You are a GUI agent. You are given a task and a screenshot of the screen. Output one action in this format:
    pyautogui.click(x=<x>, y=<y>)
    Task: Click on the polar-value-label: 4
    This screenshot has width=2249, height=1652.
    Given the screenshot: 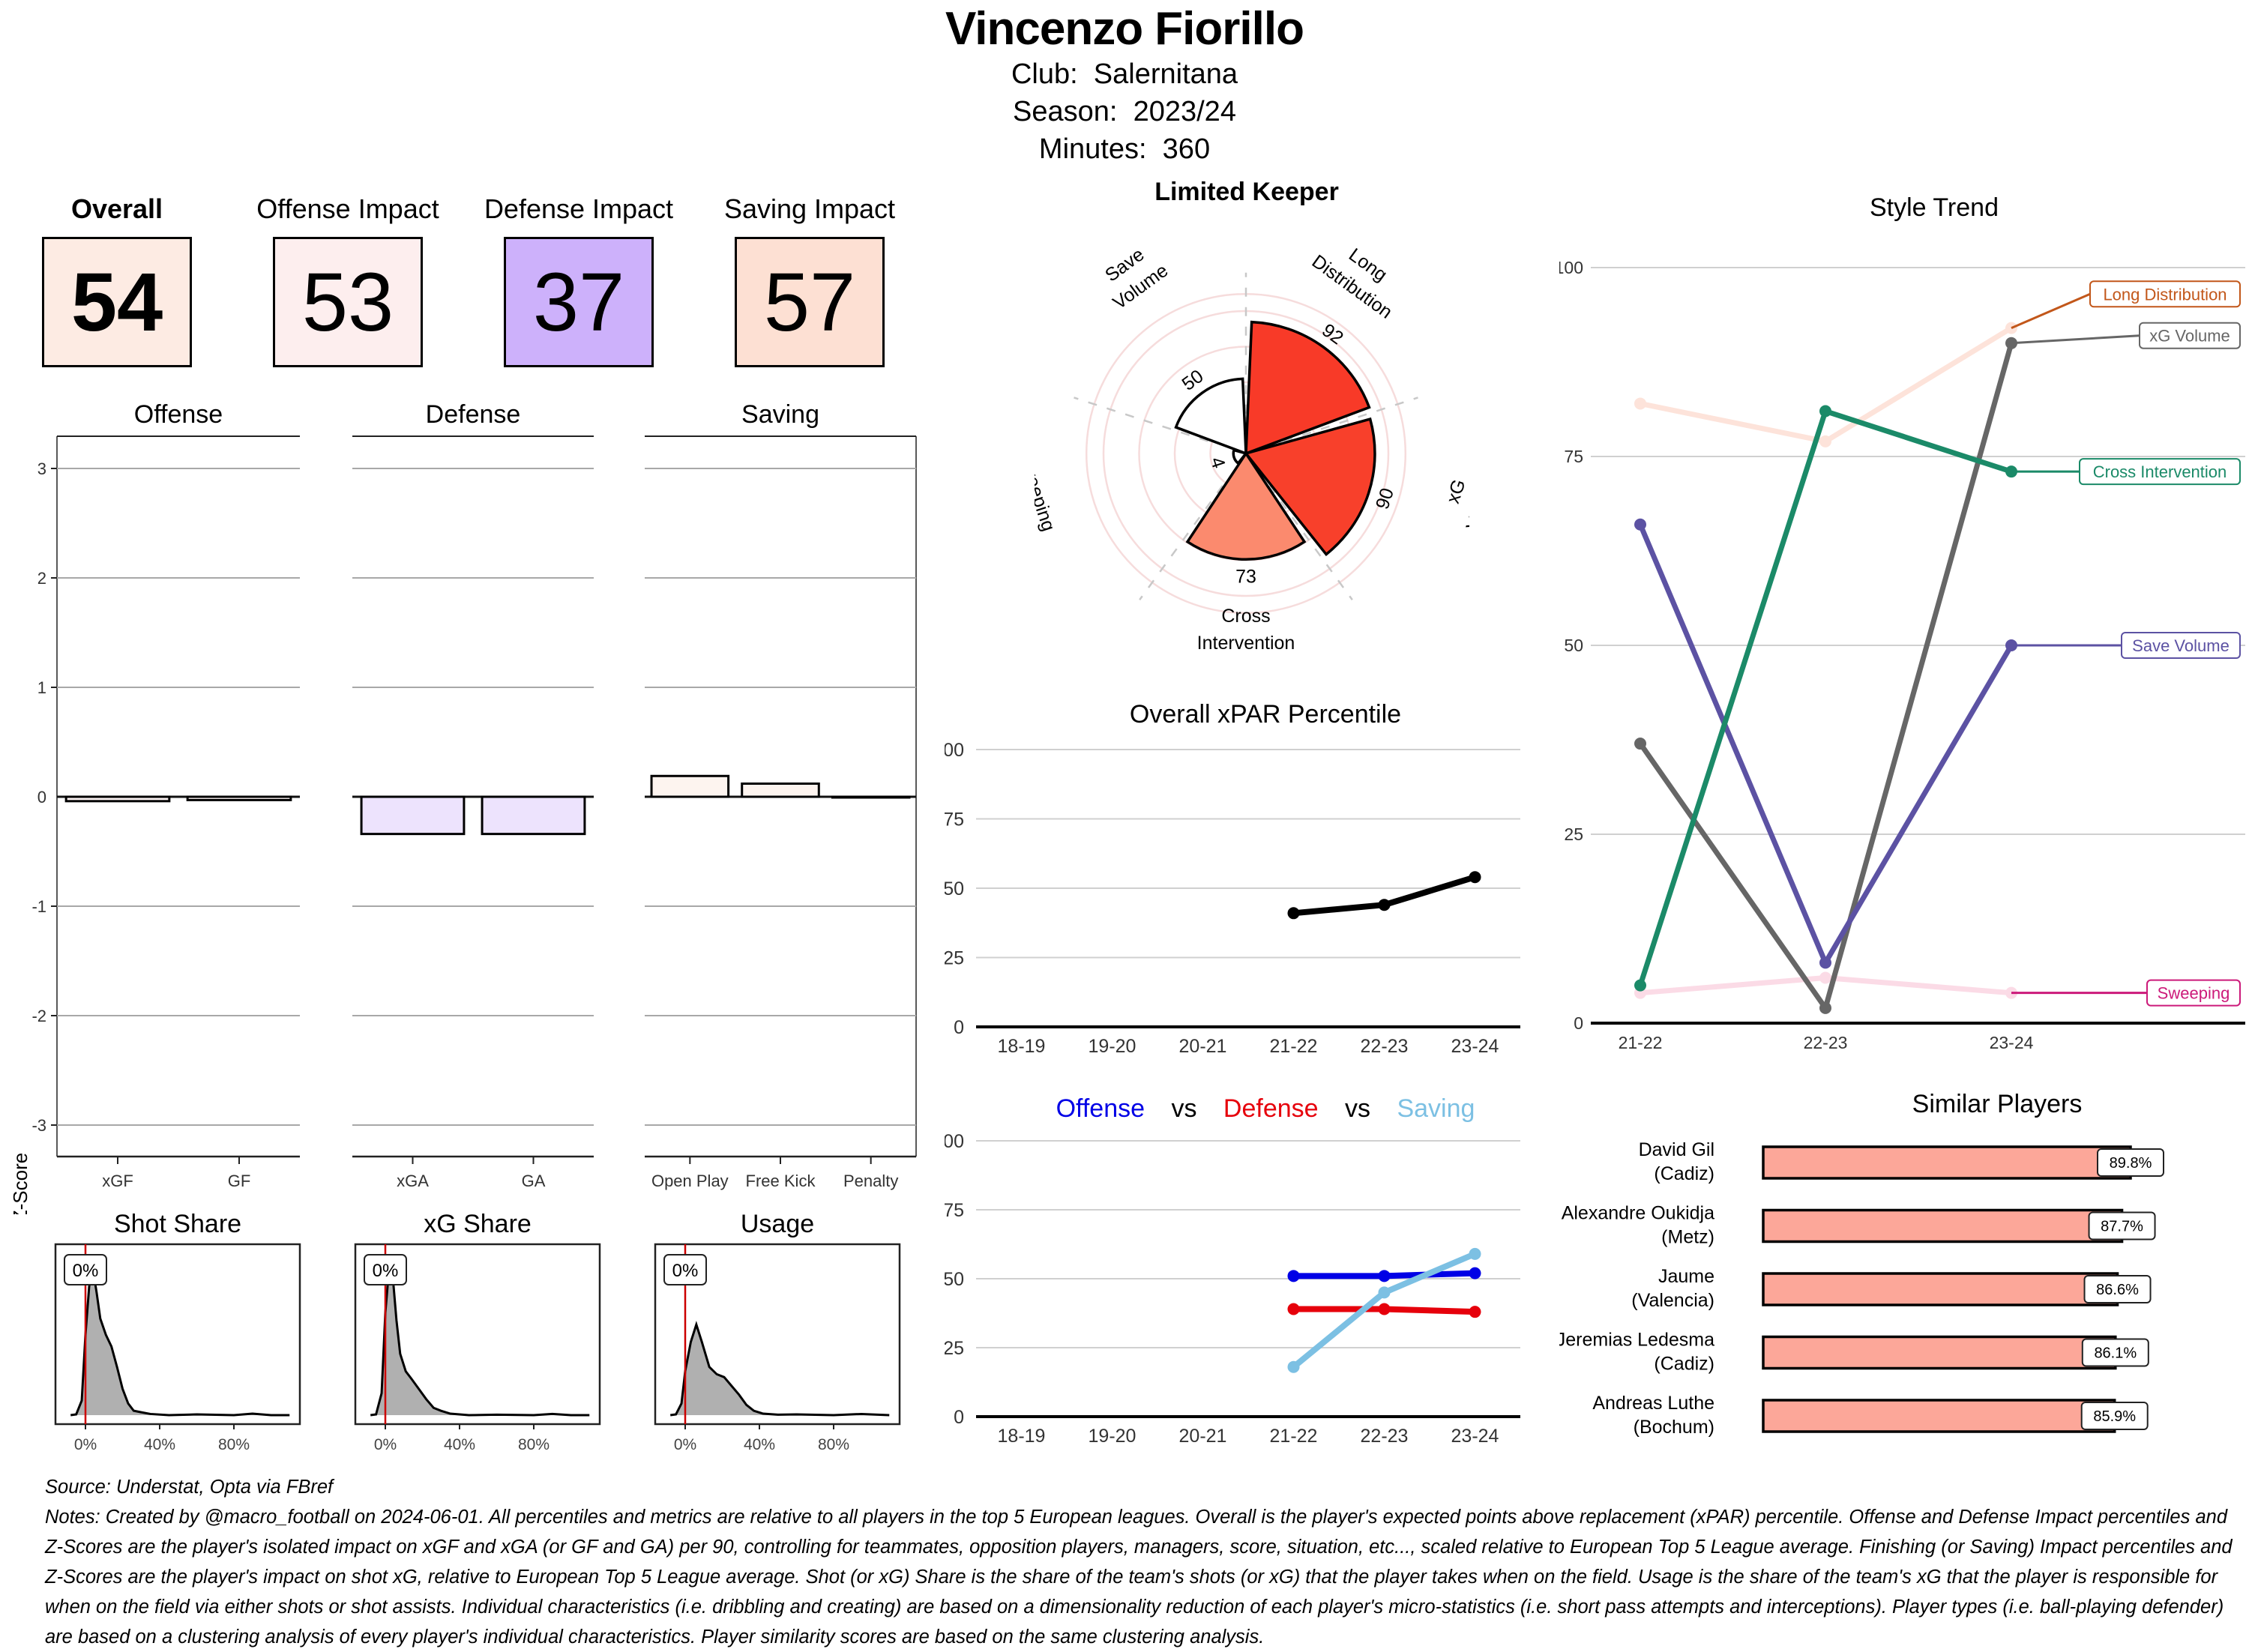 What is the action you would take?
    pyautogui.click(x=1218, y=462)
    